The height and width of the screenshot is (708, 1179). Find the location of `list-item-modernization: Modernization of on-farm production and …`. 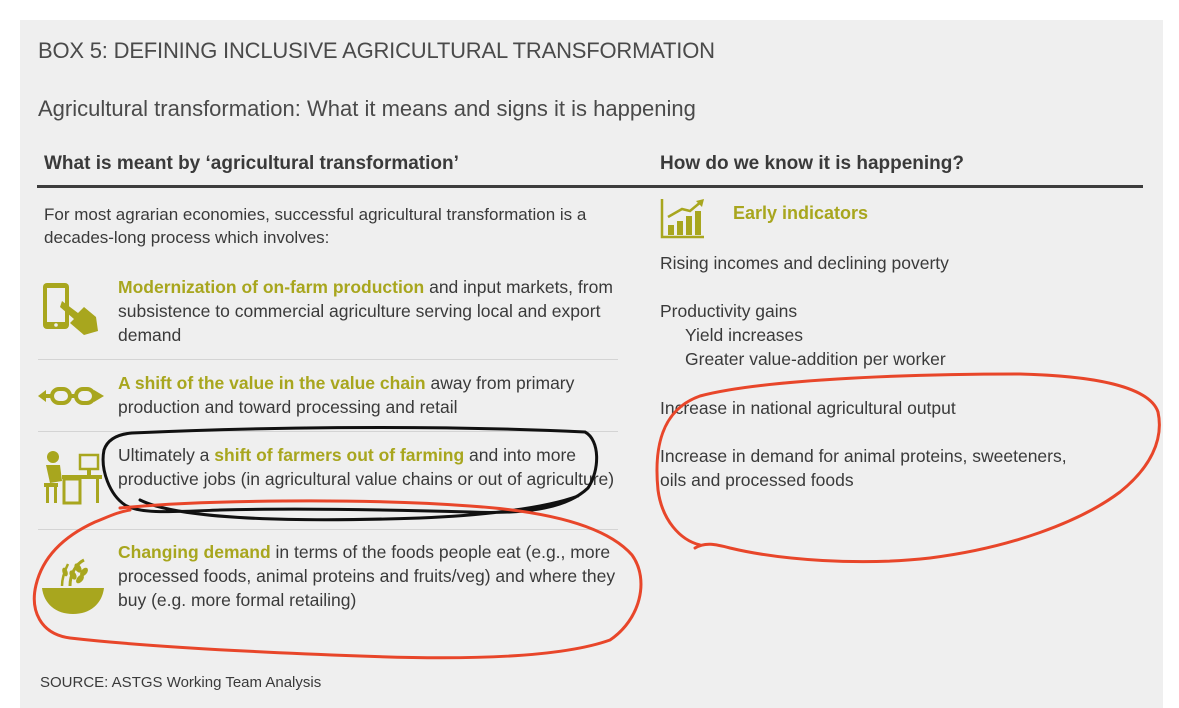

list-item-modernization: Modernization of on-farm production and … is located at coordinates (328, 315).